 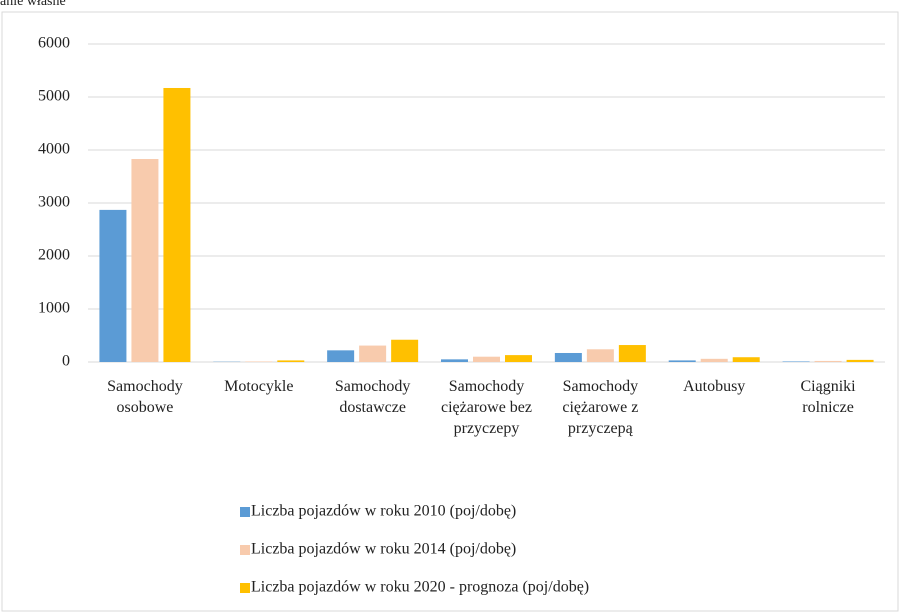 I want to click on y-tick-label: 2000, so click(x=54, y=255).